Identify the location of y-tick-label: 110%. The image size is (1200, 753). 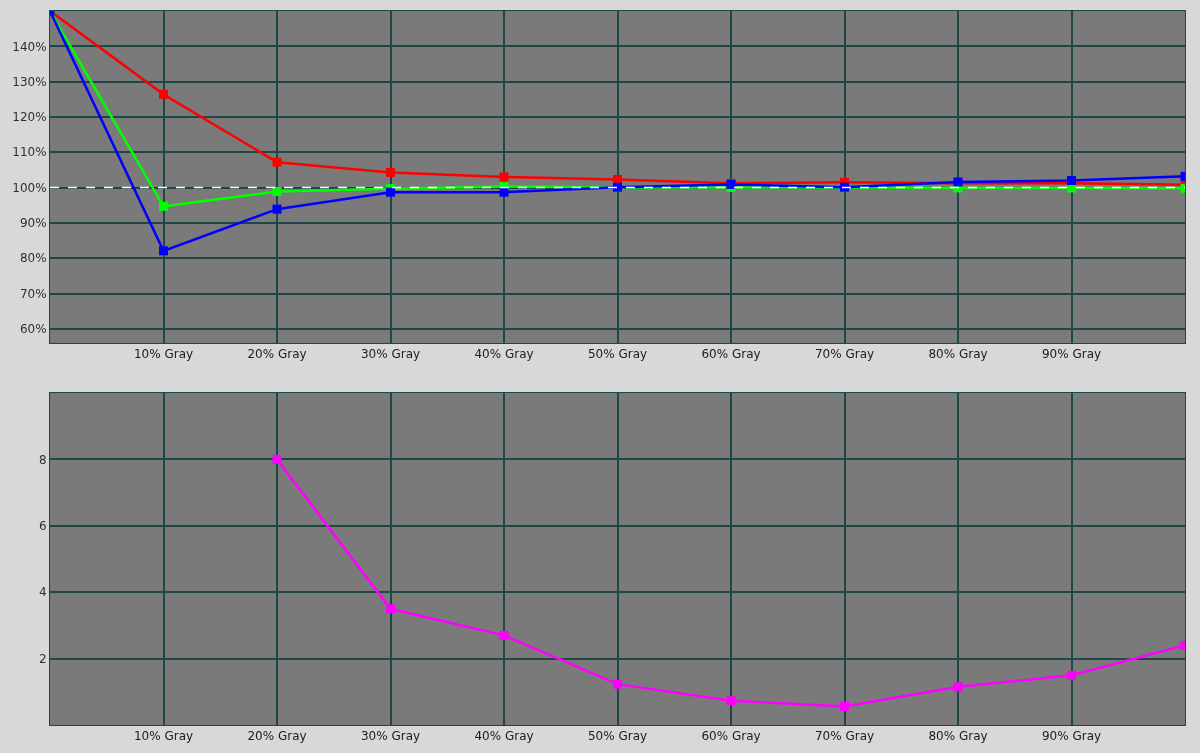
(29, 152).